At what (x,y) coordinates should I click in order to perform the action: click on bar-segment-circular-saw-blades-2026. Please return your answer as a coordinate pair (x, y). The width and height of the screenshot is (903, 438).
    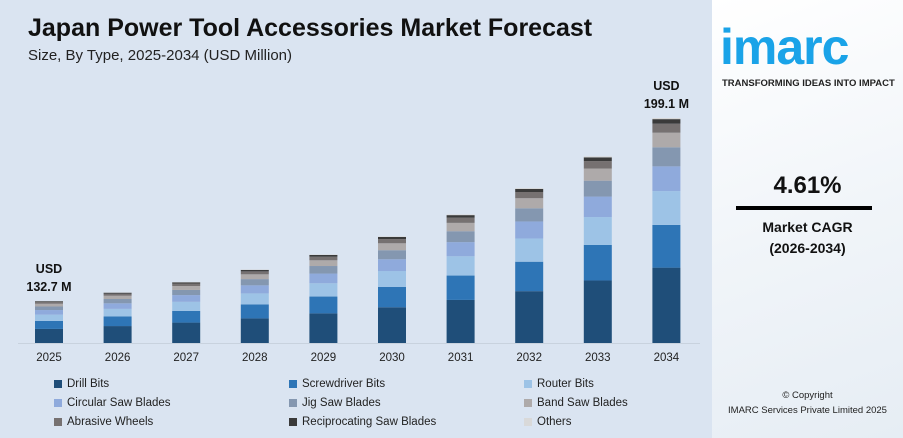
    Looking at the image, I should click on (117, 306).